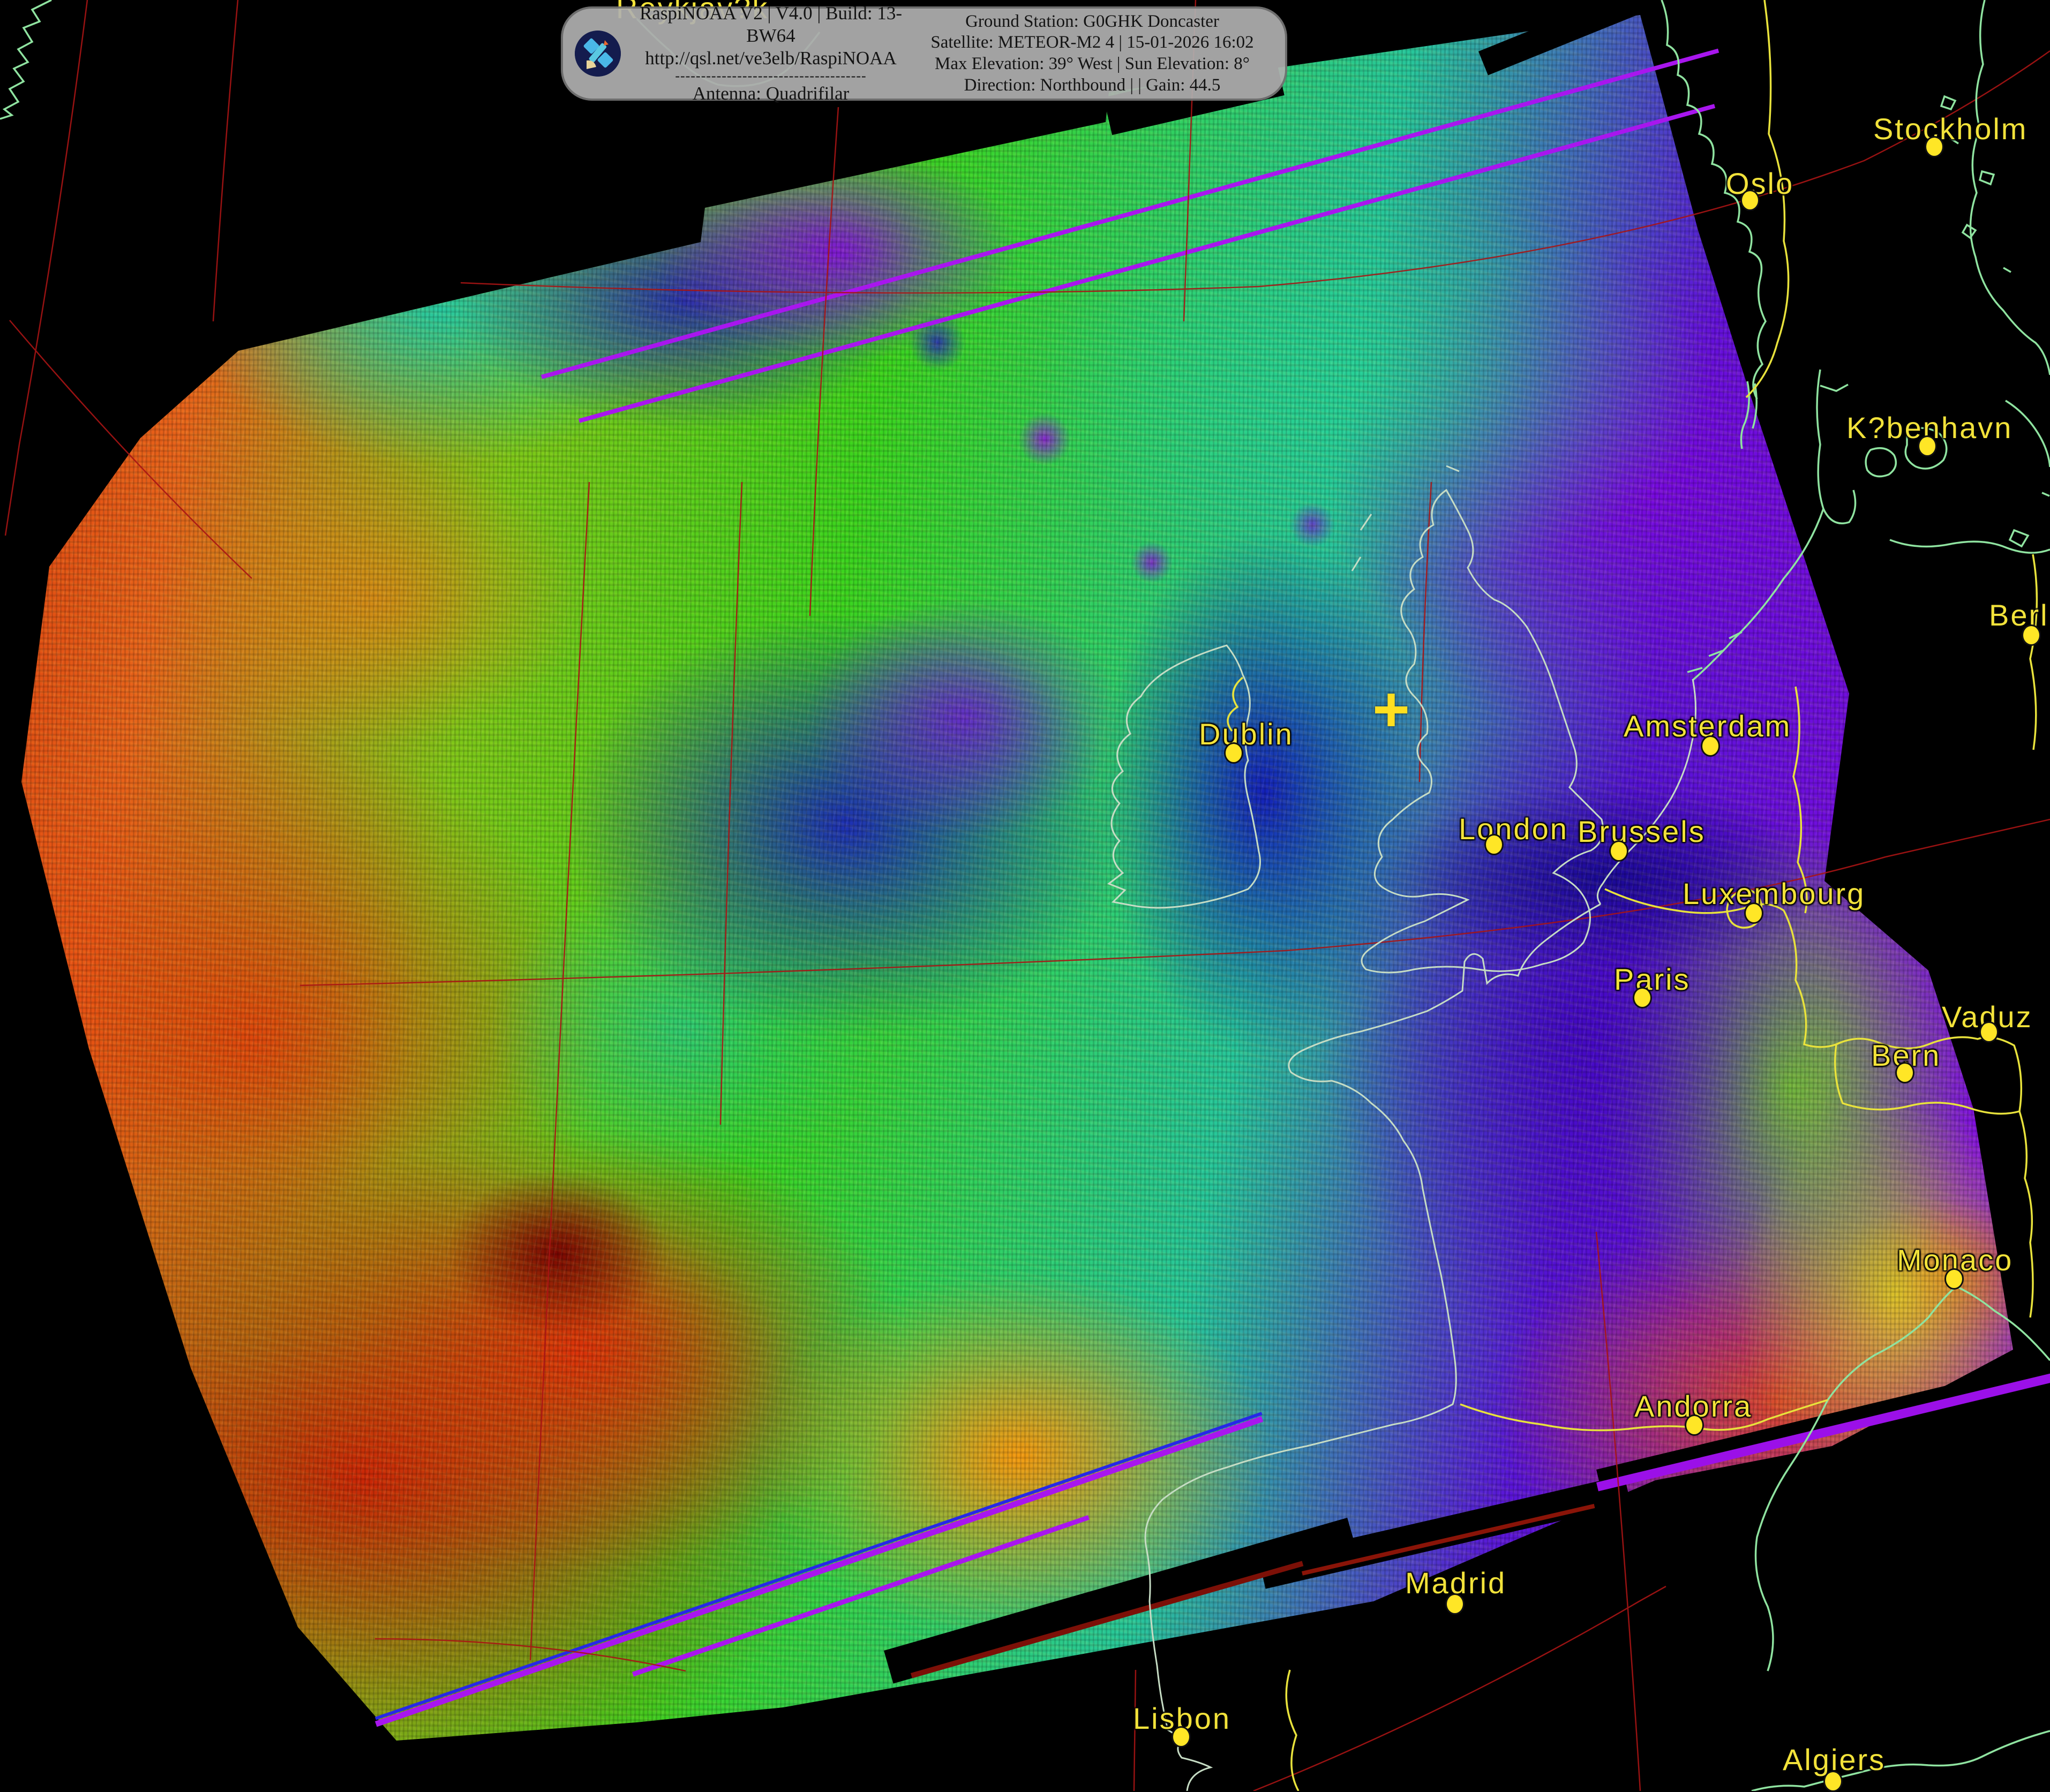  What do you see at coordinates (1837, 446) in the screenshot?
I see `jutland-coast` at bounding box center [1837, 446].